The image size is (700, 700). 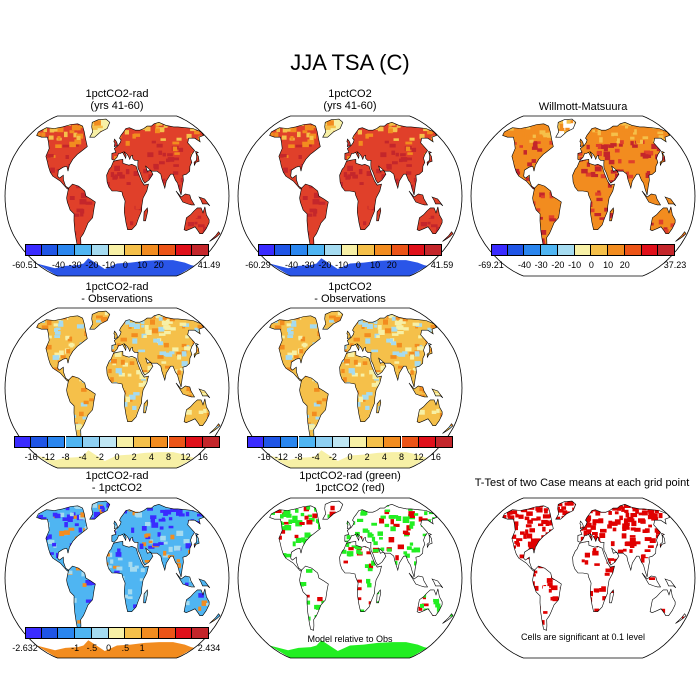 I want to click on colorbar-4-tick-label: 4, so click(x=151, y=457).